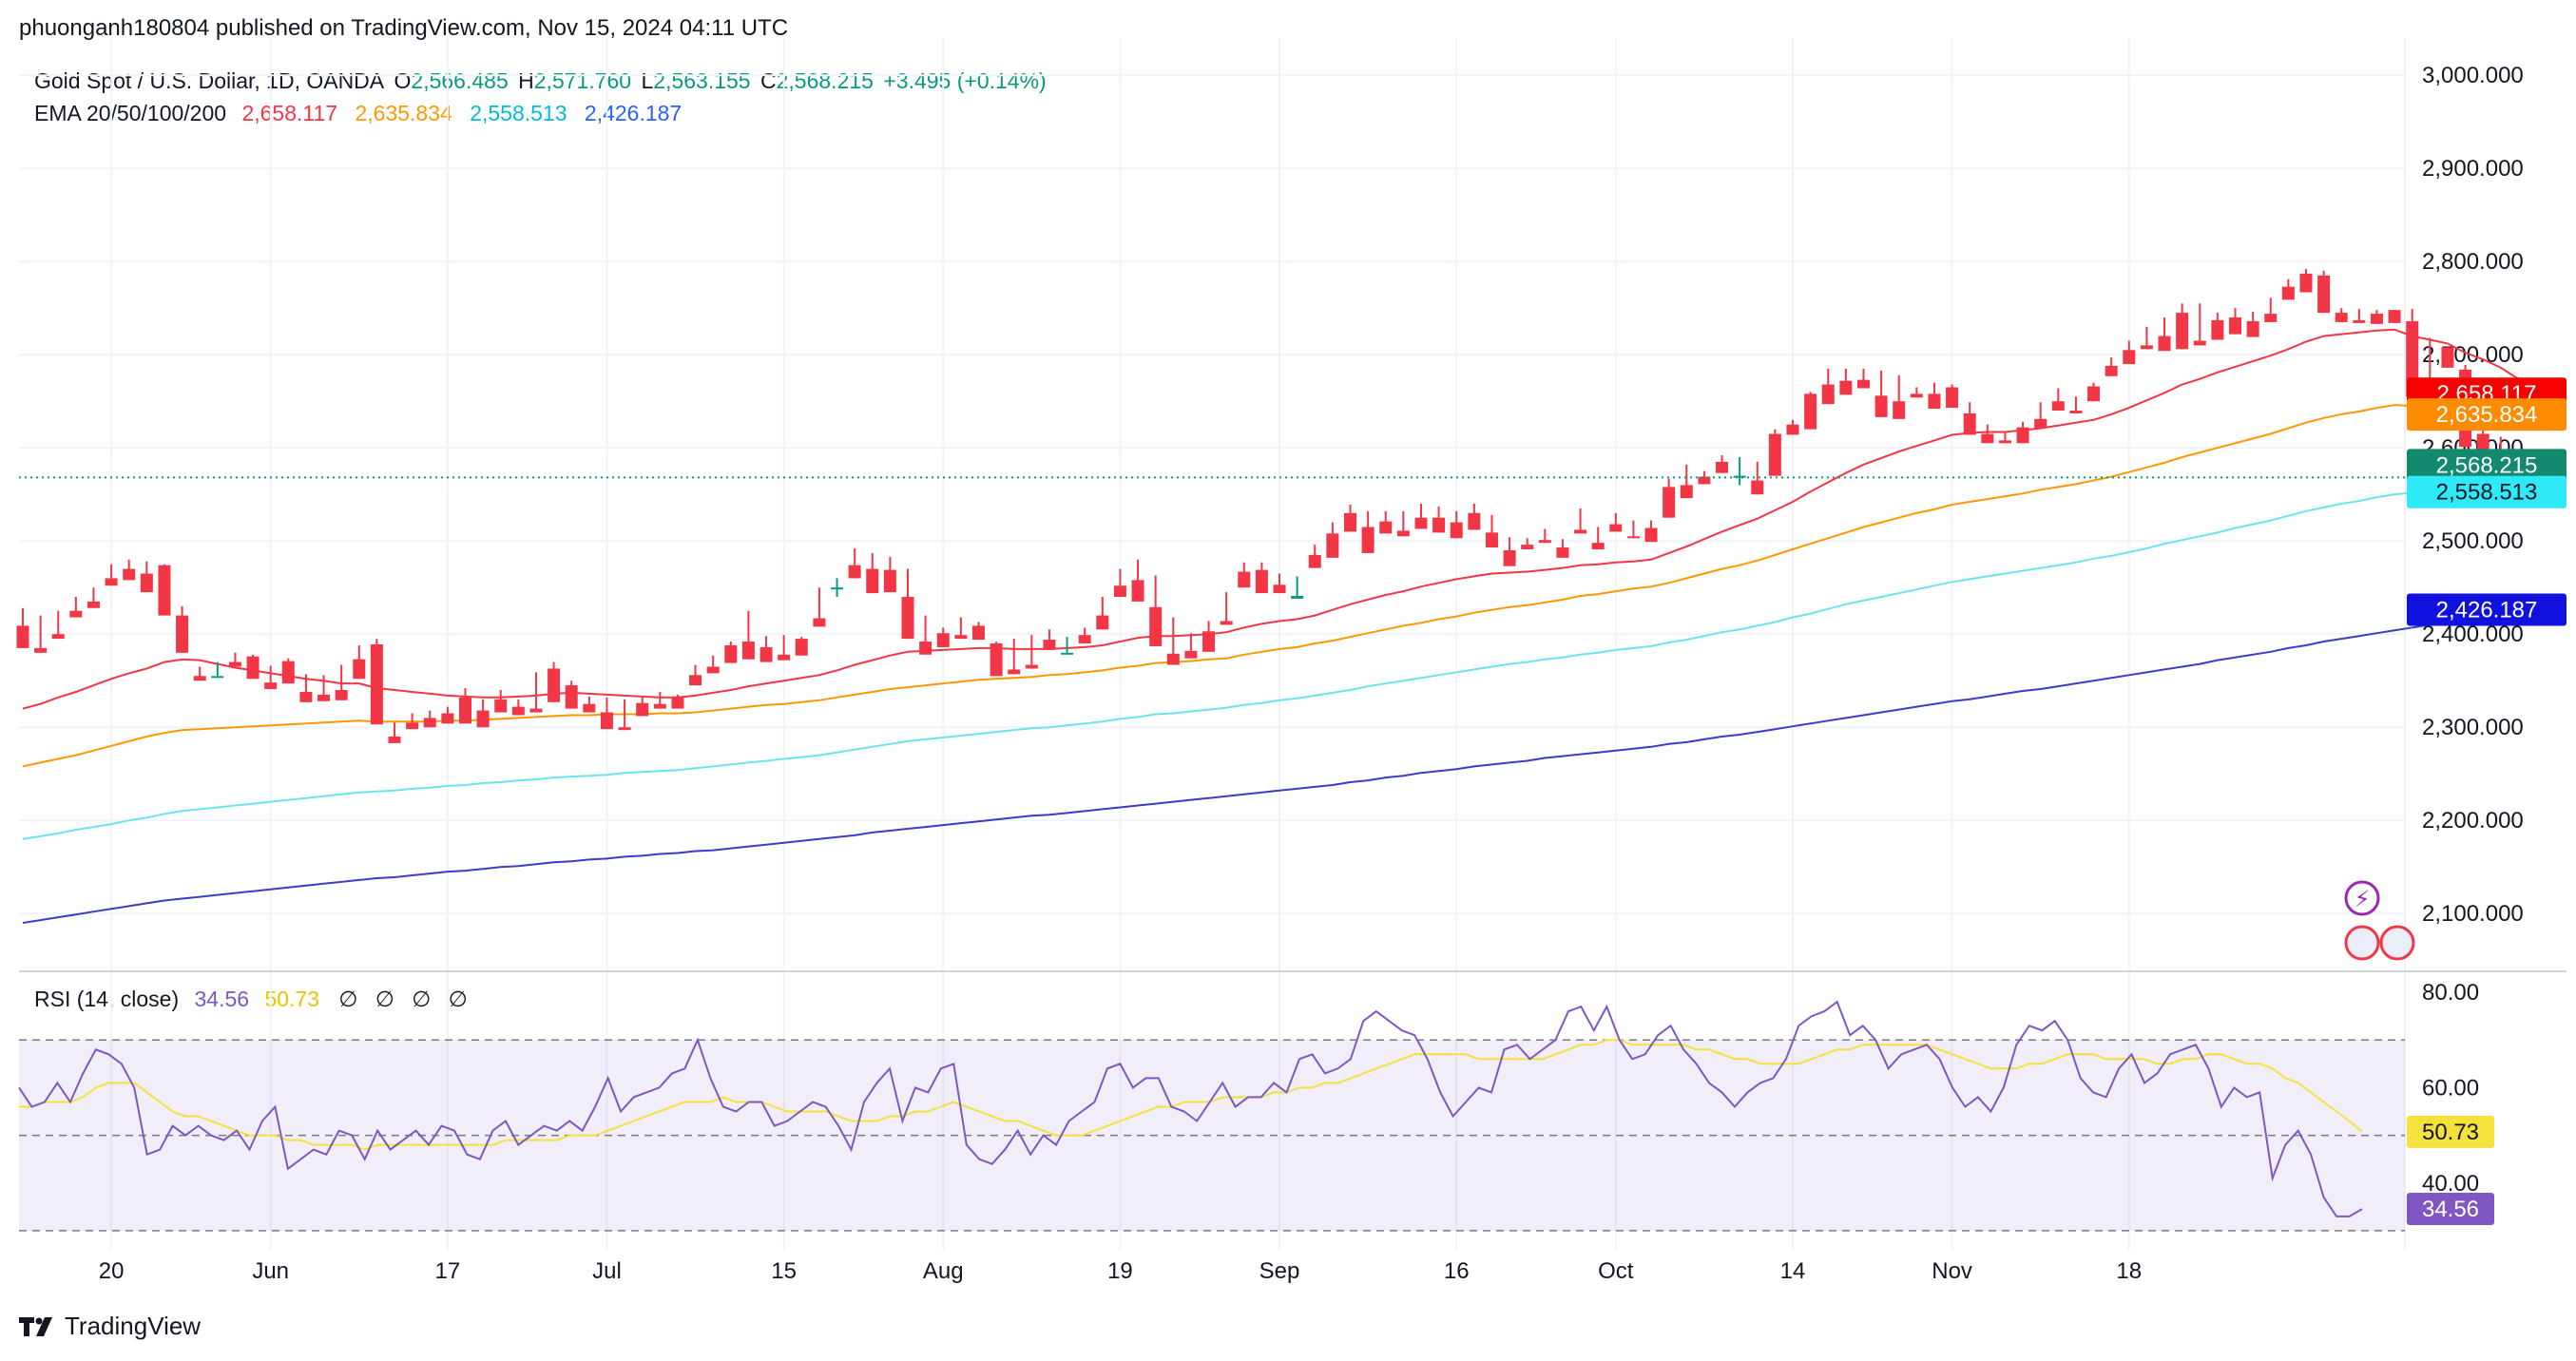 This screenshot has width=2576, height=1361. I want to click on ohlc-close: 2,568.215, so click(825, 80).